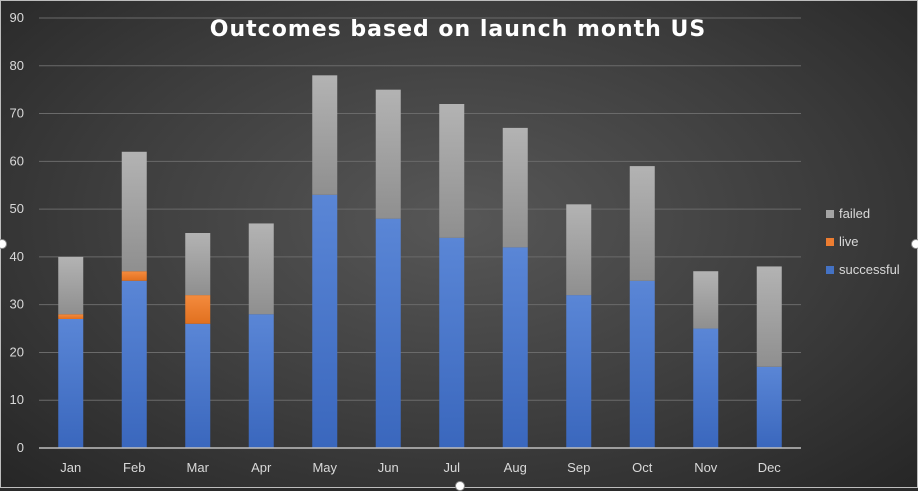 This screenshot has width=918, height=491. Describe the element at coordinates (830, 270) in the screenshot. I see `legend-swatch-successful` at that location.